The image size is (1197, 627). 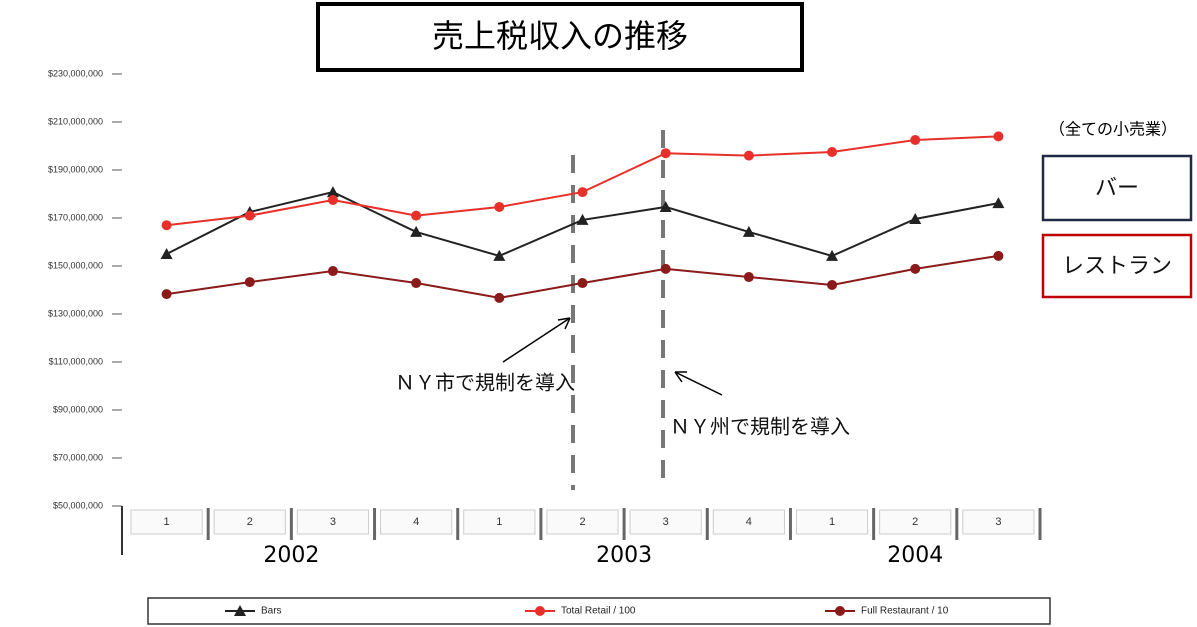 I want to click on title-box, so click(x=560, y=37).